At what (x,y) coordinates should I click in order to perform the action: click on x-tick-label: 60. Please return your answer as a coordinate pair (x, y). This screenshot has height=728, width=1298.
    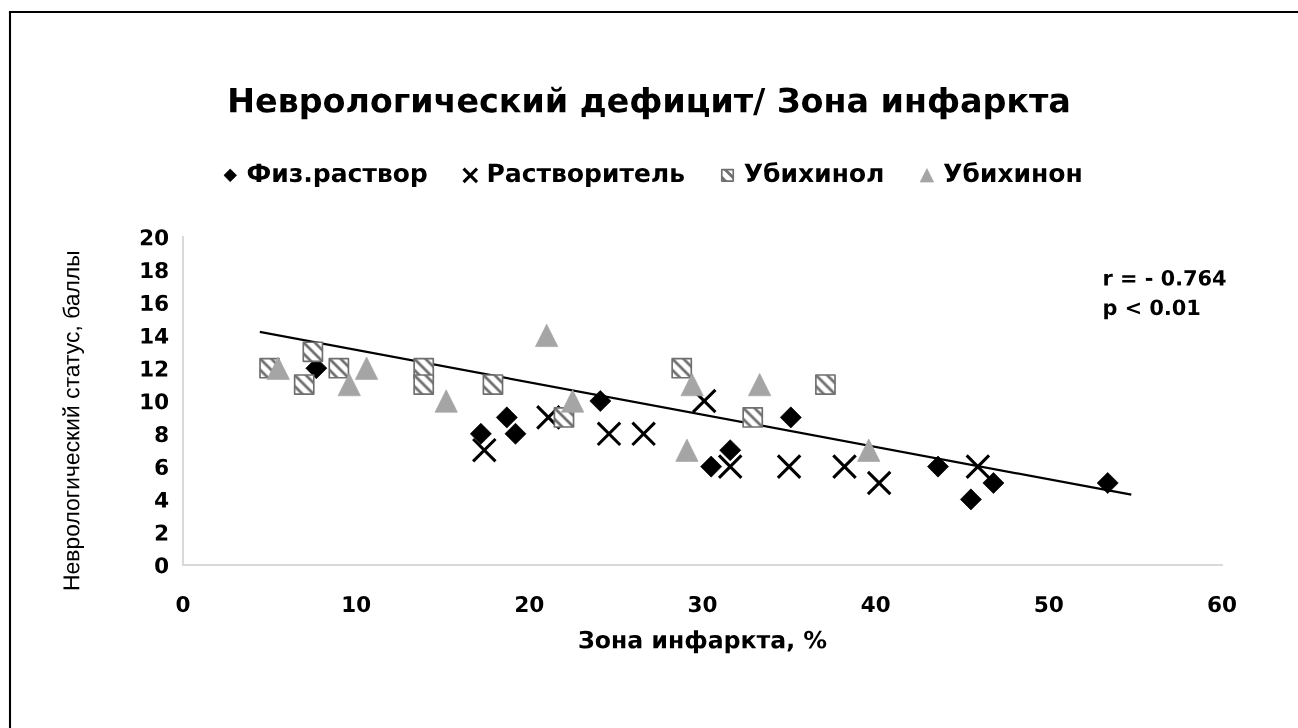
    Looking at the image, I should click on (1222, 604).